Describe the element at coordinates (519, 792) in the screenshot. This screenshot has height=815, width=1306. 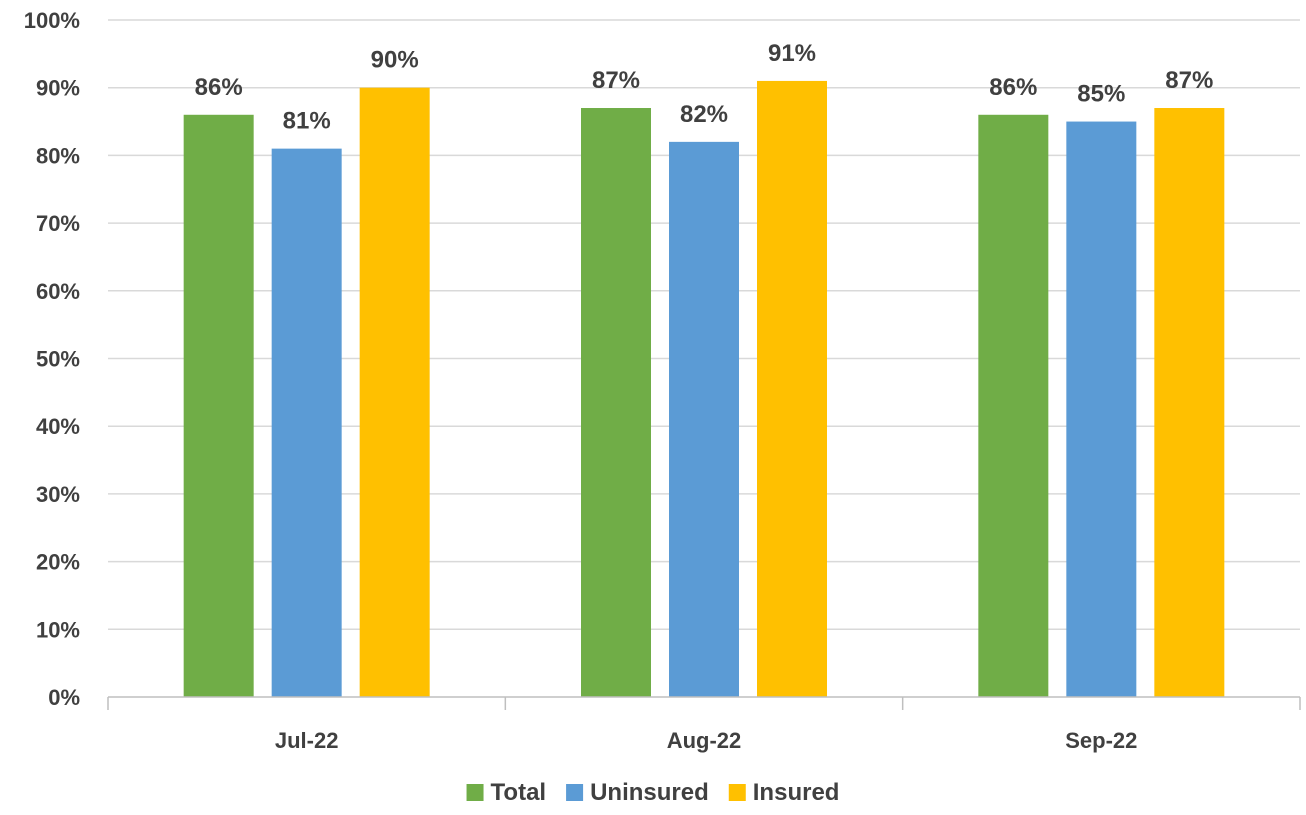
I see `legend-label-total: Total` at that location.